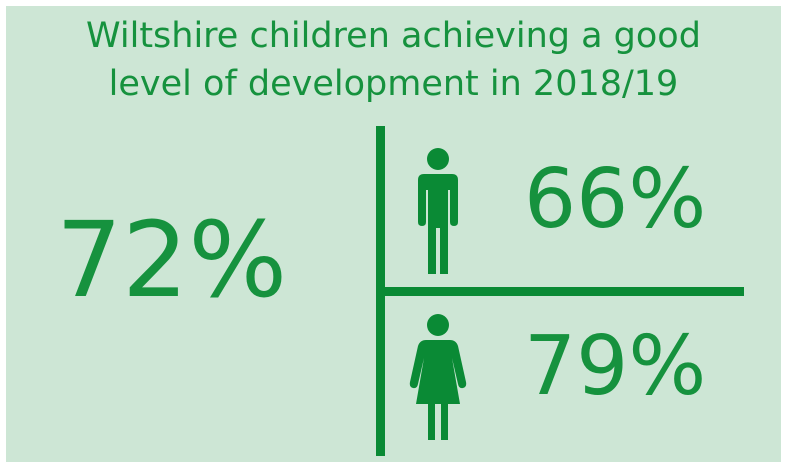 The height and width of the screenshot is (469, 787). What do you see at coordinates (615, 199) in the screenshot?
I see `boys-percentage: 66%` at bounding box center [615, 199].